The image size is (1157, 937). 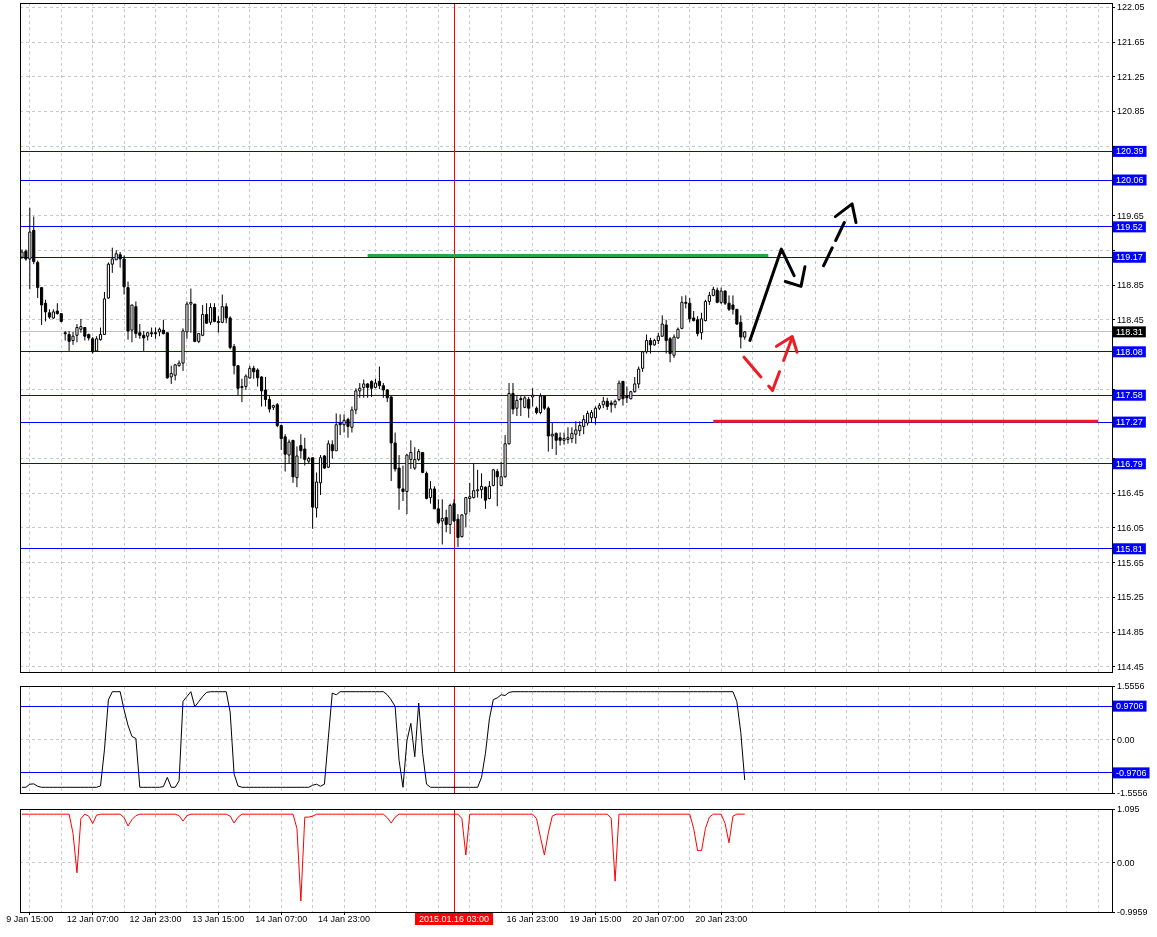 I want to click on ref-line-label: 117.27, so click(x=1129, y=422).